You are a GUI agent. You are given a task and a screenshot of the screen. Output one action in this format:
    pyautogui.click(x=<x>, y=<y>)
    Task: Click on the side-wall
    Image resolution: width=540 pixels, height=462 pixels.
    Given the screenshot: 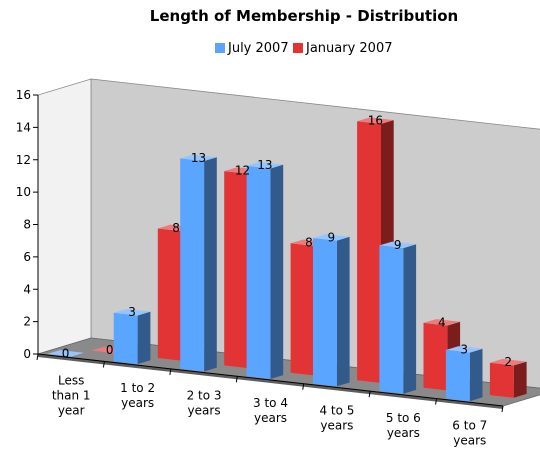 What is the action you would take?
    pyautogui.click(x=64, y=216)
    